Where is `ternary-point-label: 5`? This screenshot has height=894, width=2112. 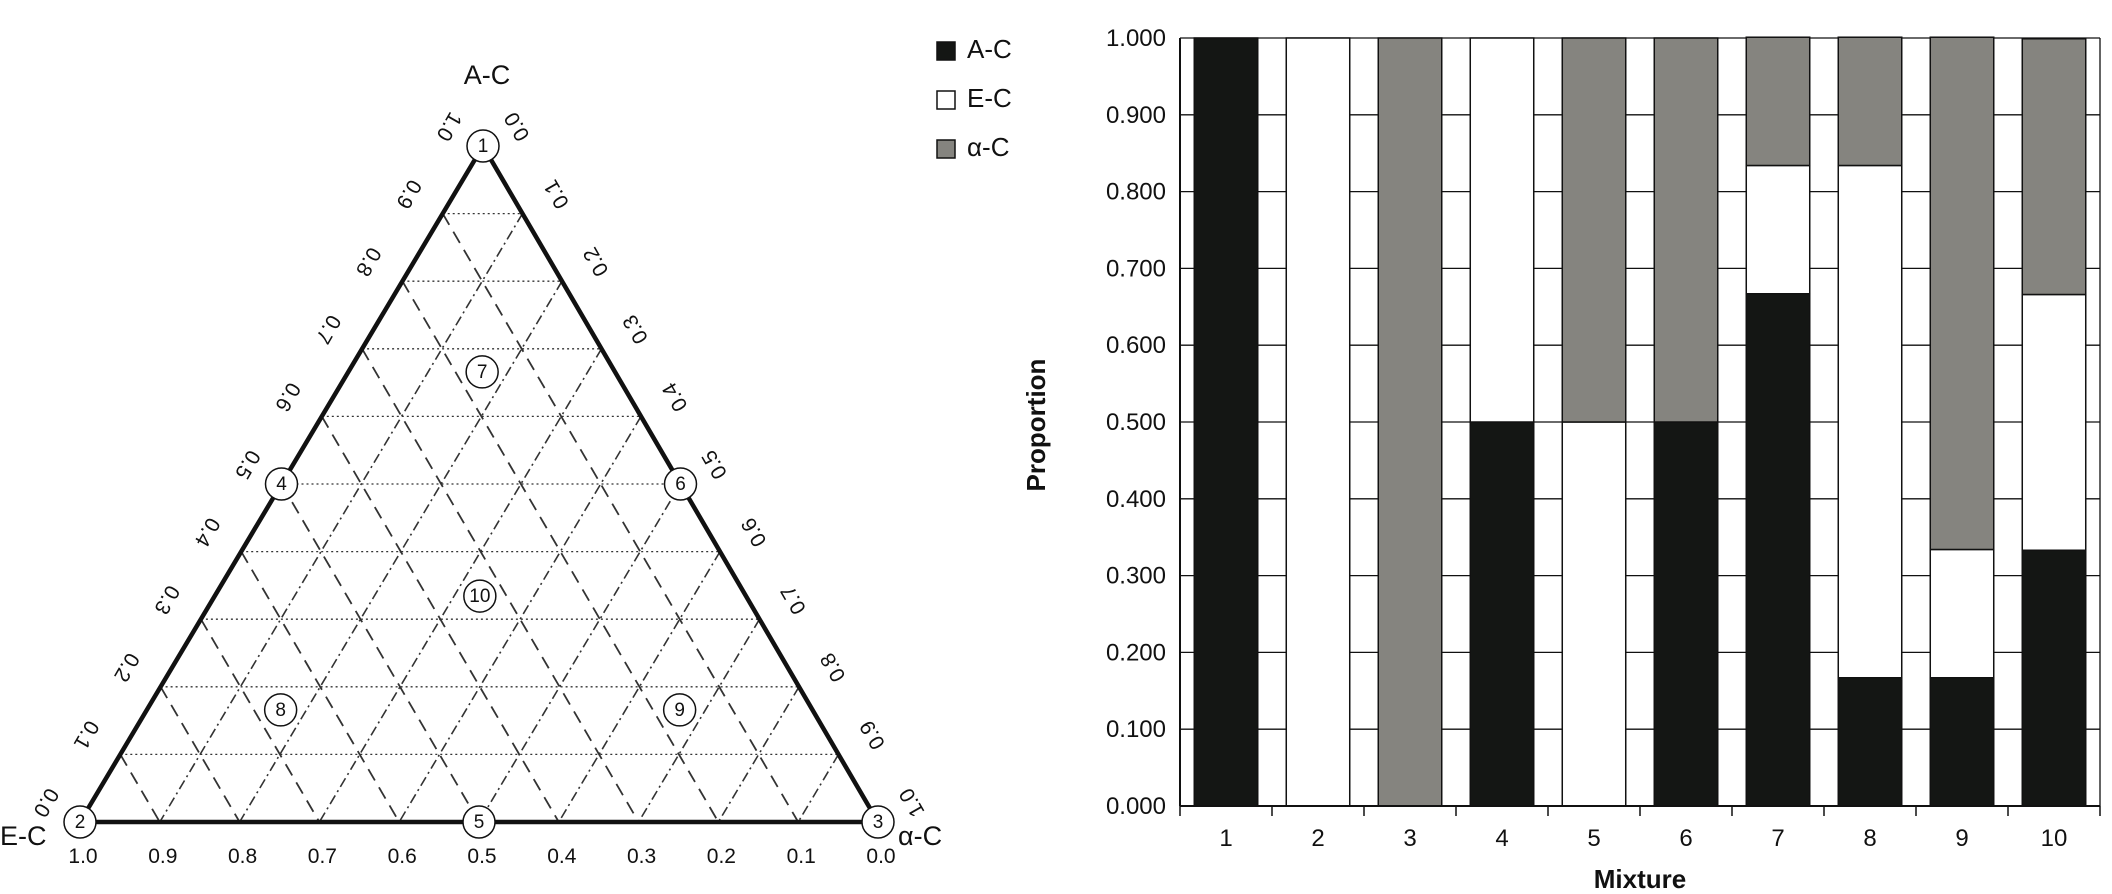
ternary-point-label: 5 is located at coordinates (479, 822).